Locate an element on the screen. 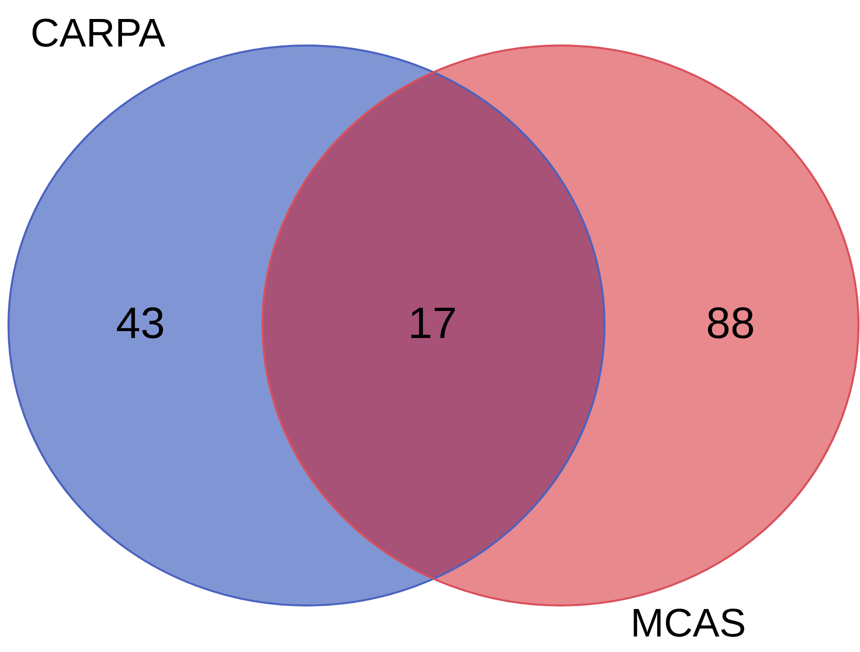 This screenshot has width=860, height=652. text: MCAS is located at coordinates (688, 624).